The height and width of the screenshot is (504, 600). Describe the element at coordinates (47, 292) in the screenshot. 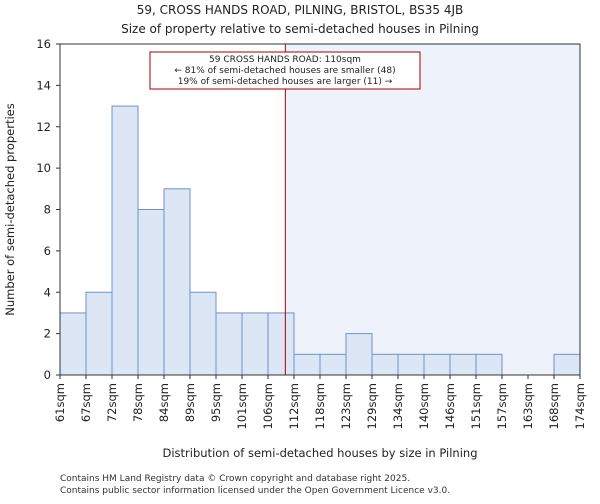

I see `y-tick-label: 4` at that location.